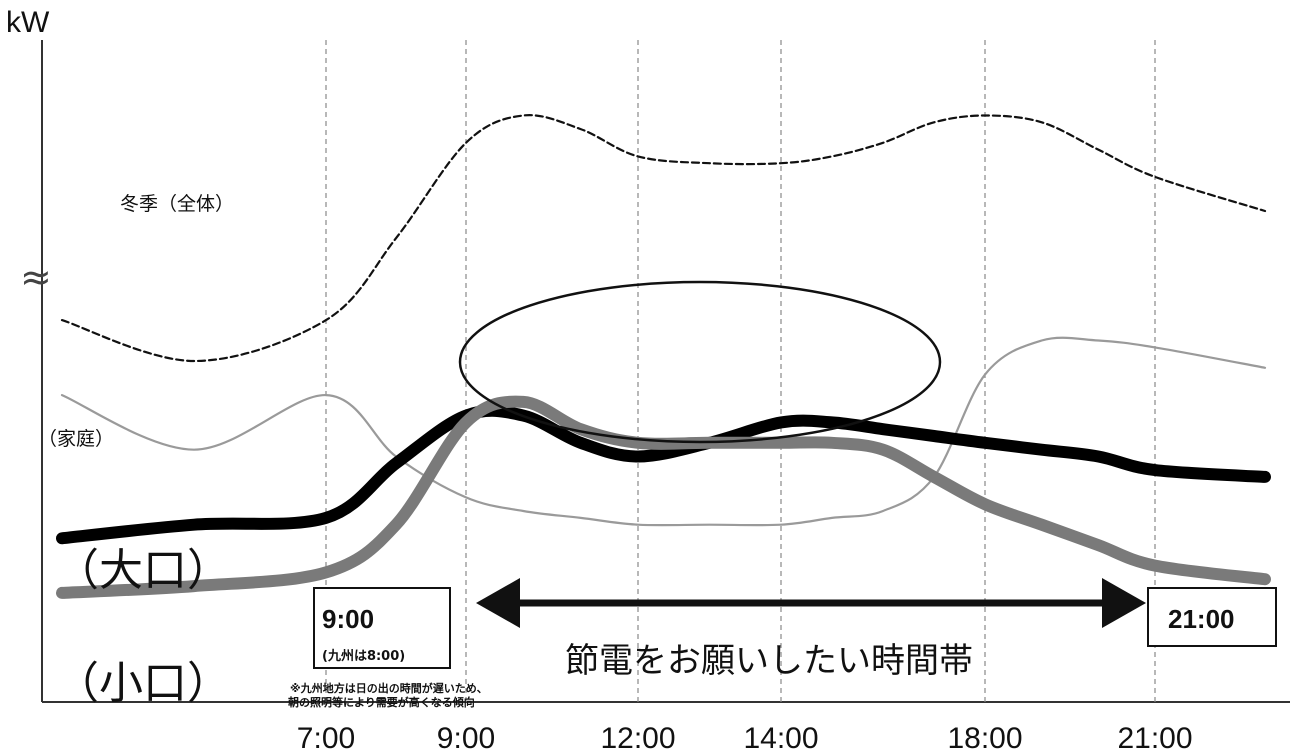 This screenshot has width=1302, height=755. I want to click on footnote-line1: ※九州地方は日の出の時間が遅いため、, so click(389, 688).